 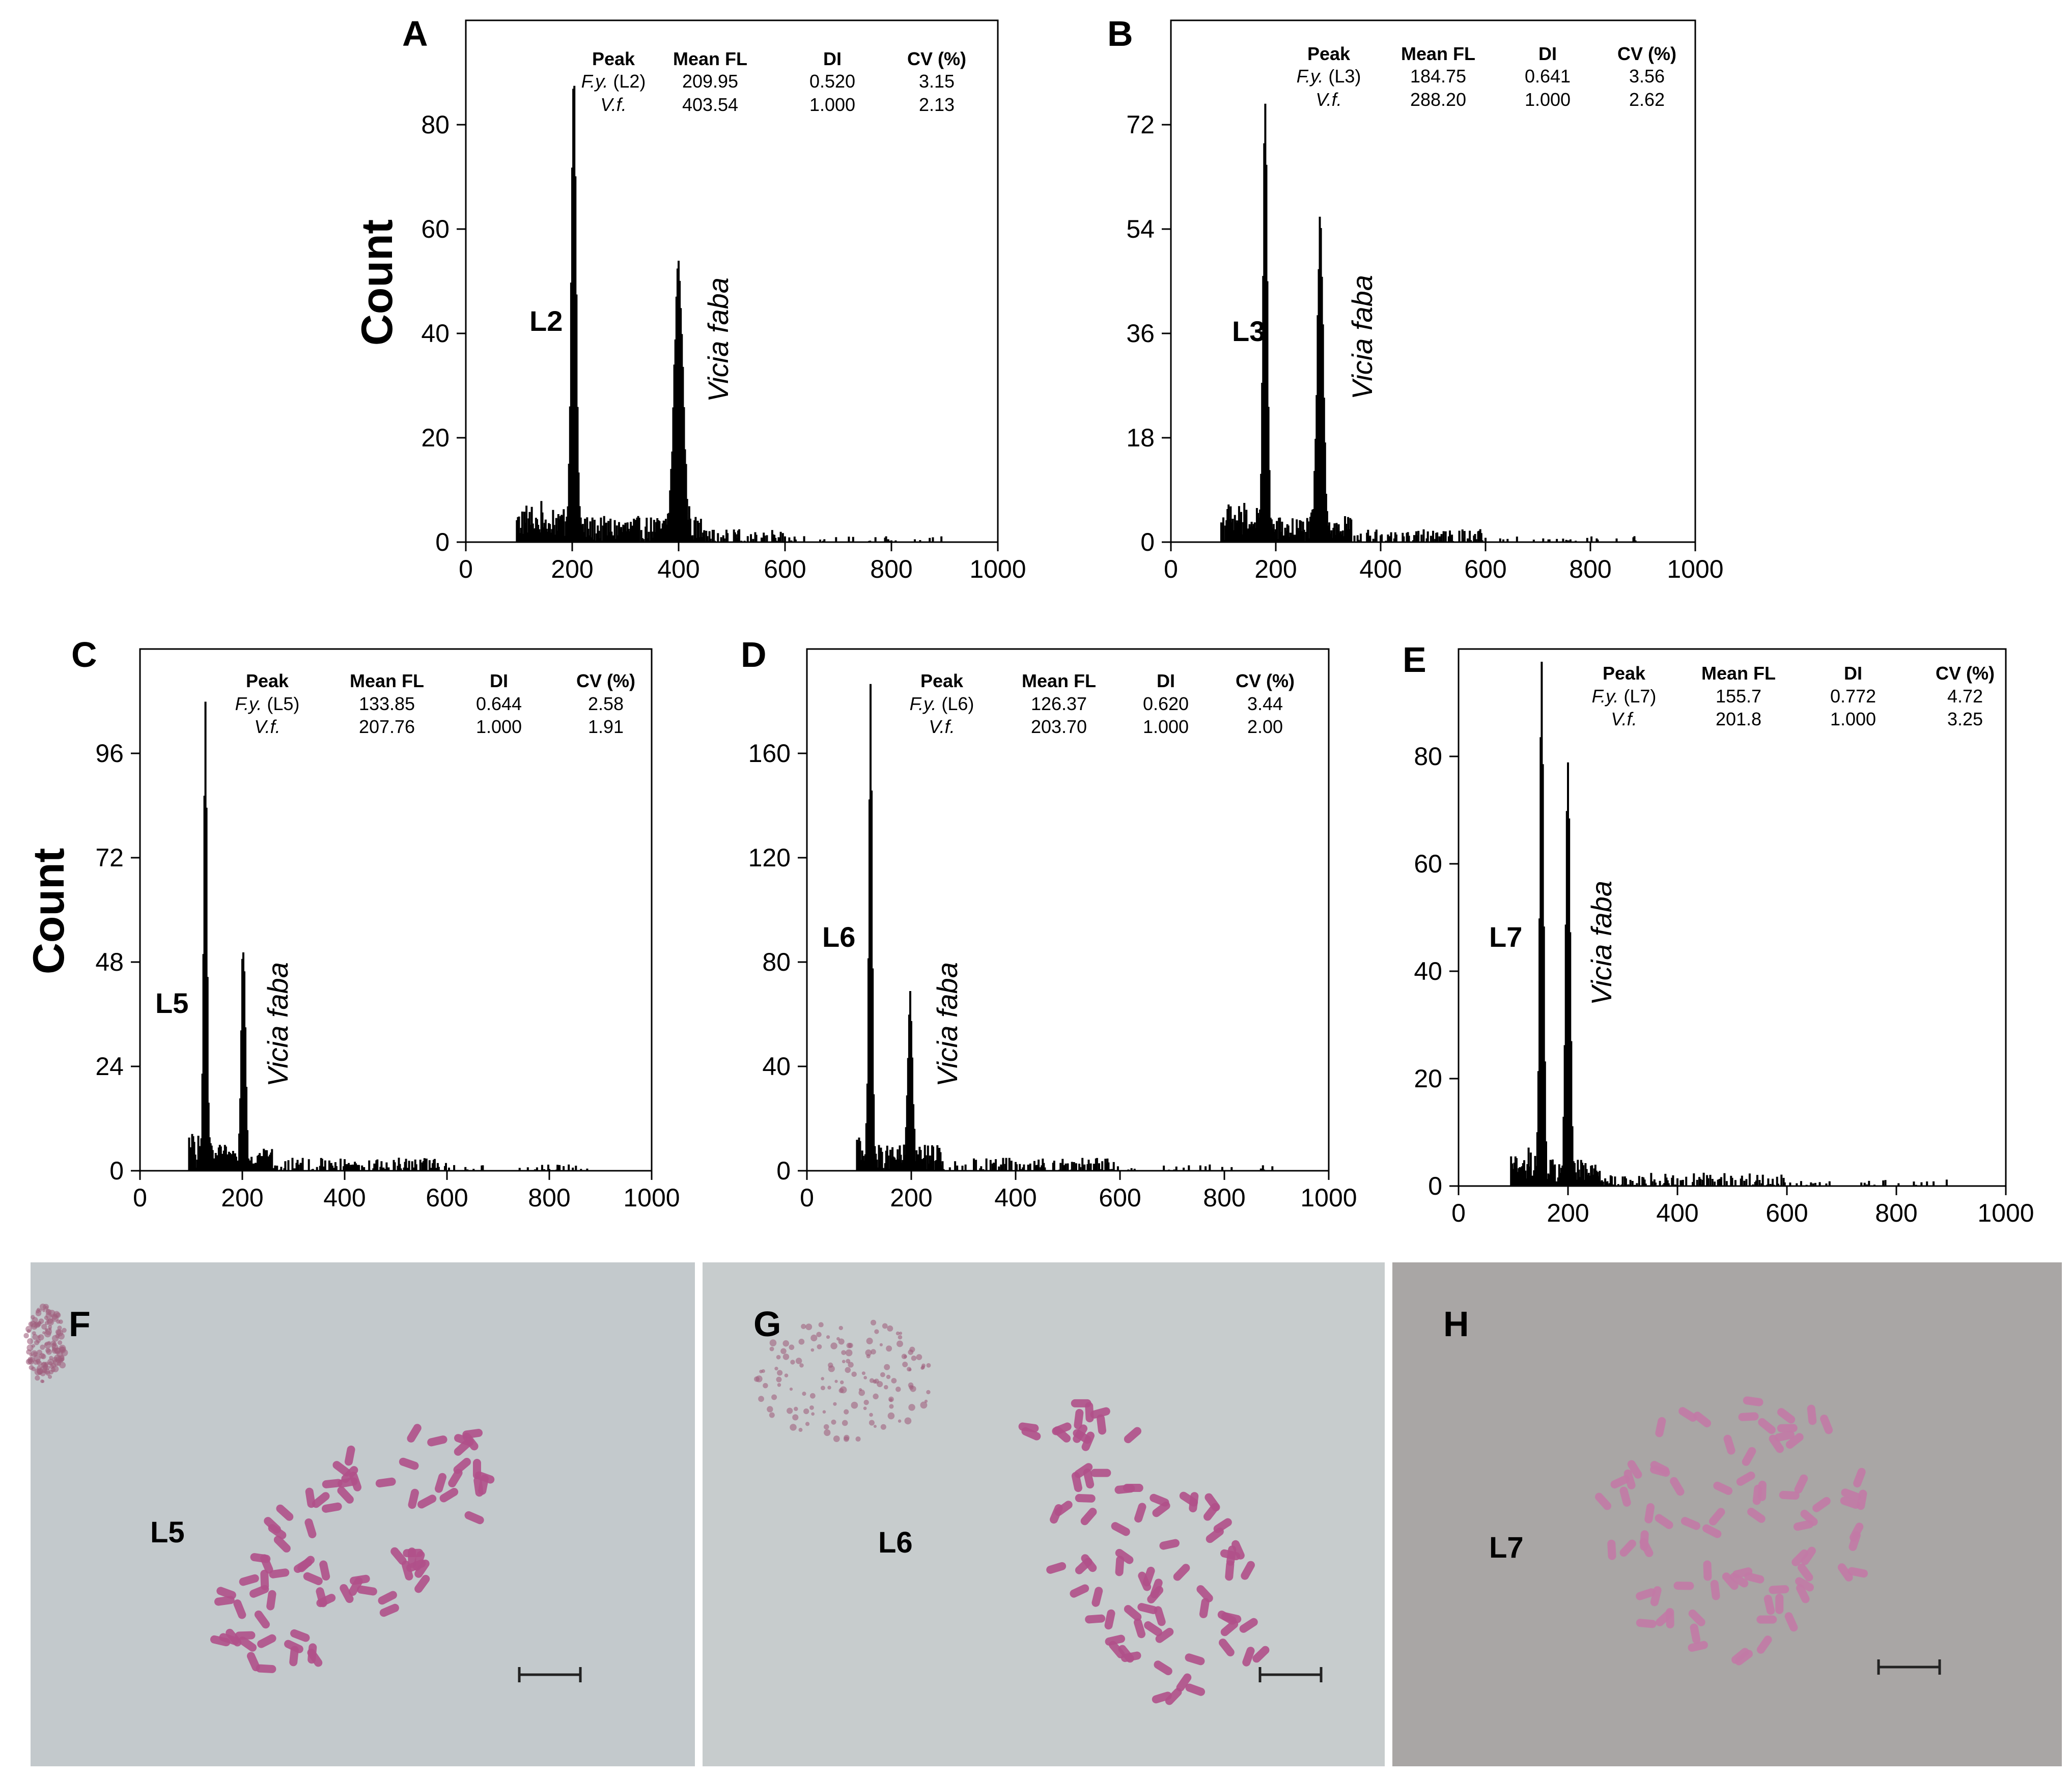 What do you see at coordinates (387, 726) in the screenshot?
I see `table-cell-mean-fl: 207.76` at bounding box center [387, 726].